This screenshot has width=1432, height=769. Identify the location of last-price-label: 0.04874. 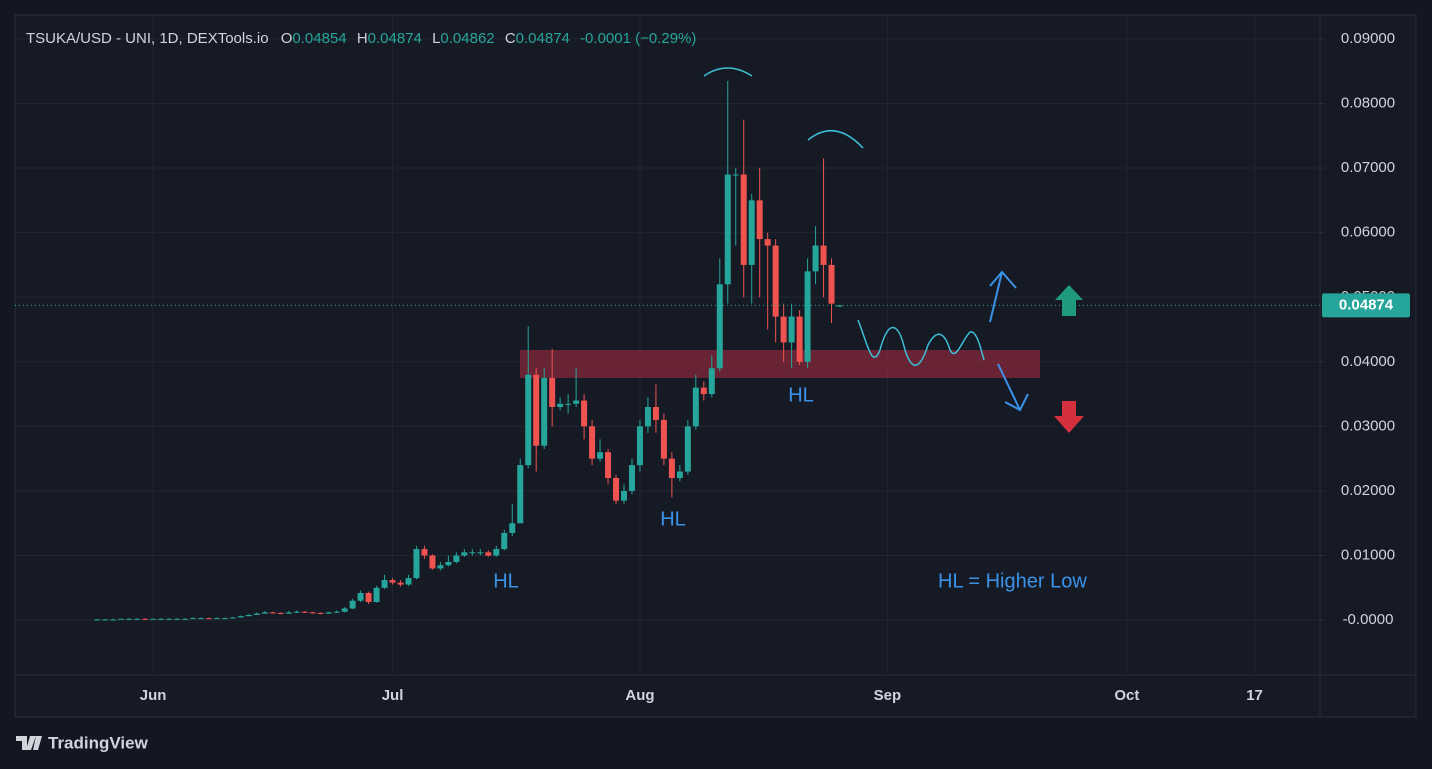
(1366, 304).